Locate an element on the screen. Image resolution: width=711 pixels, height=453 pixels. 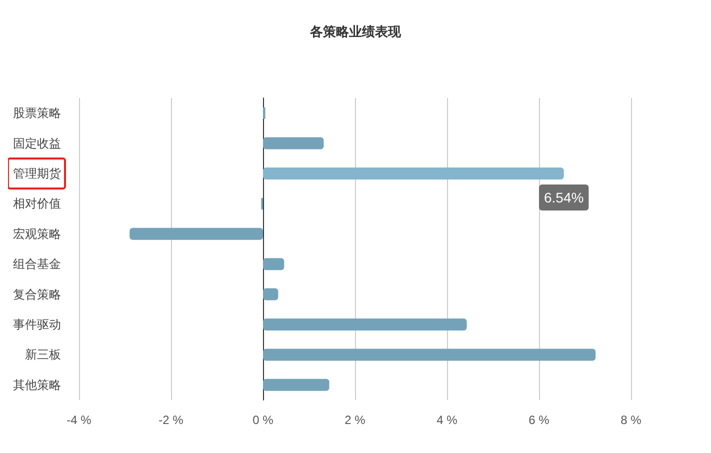
x-tick-label: 6 % is located at coordinates (539, 420).